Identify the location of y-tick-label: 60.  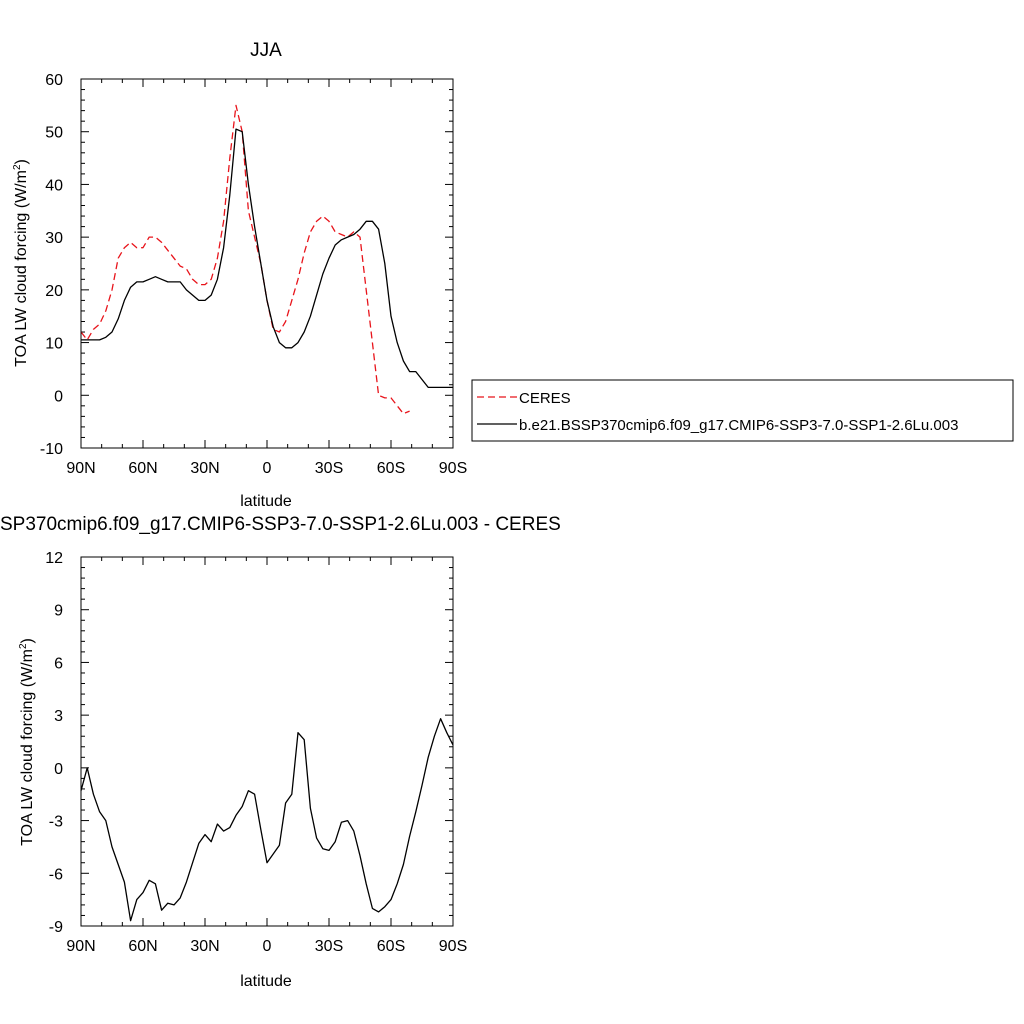
(54, 80).